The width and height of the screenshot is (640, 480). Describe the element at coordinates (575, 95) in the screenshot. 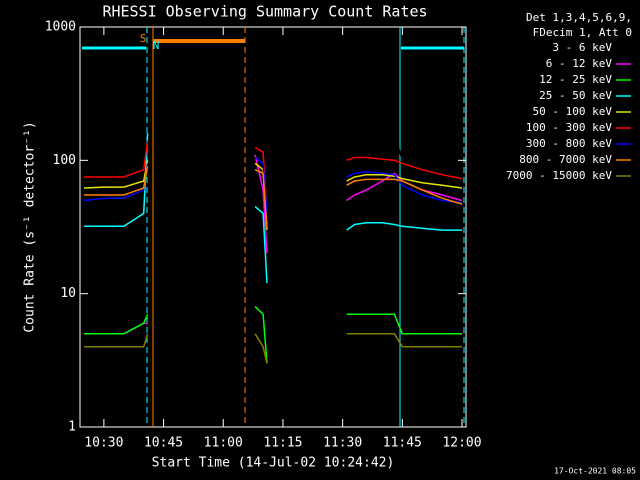

I see `legend-label: 25 - 50 keV` at that location.